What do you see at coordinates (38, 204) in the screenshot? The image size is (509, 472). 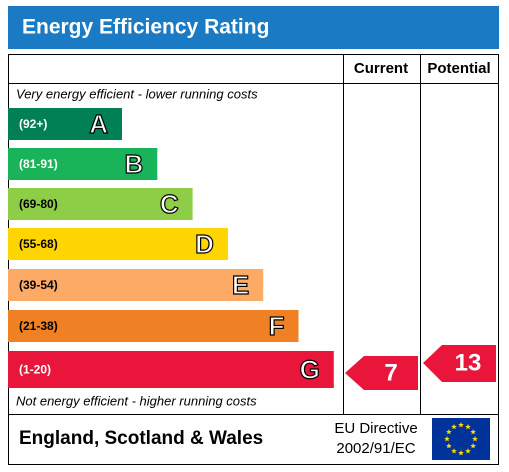 I see `band-range: (69-80)` at bounding box center [38, 204].